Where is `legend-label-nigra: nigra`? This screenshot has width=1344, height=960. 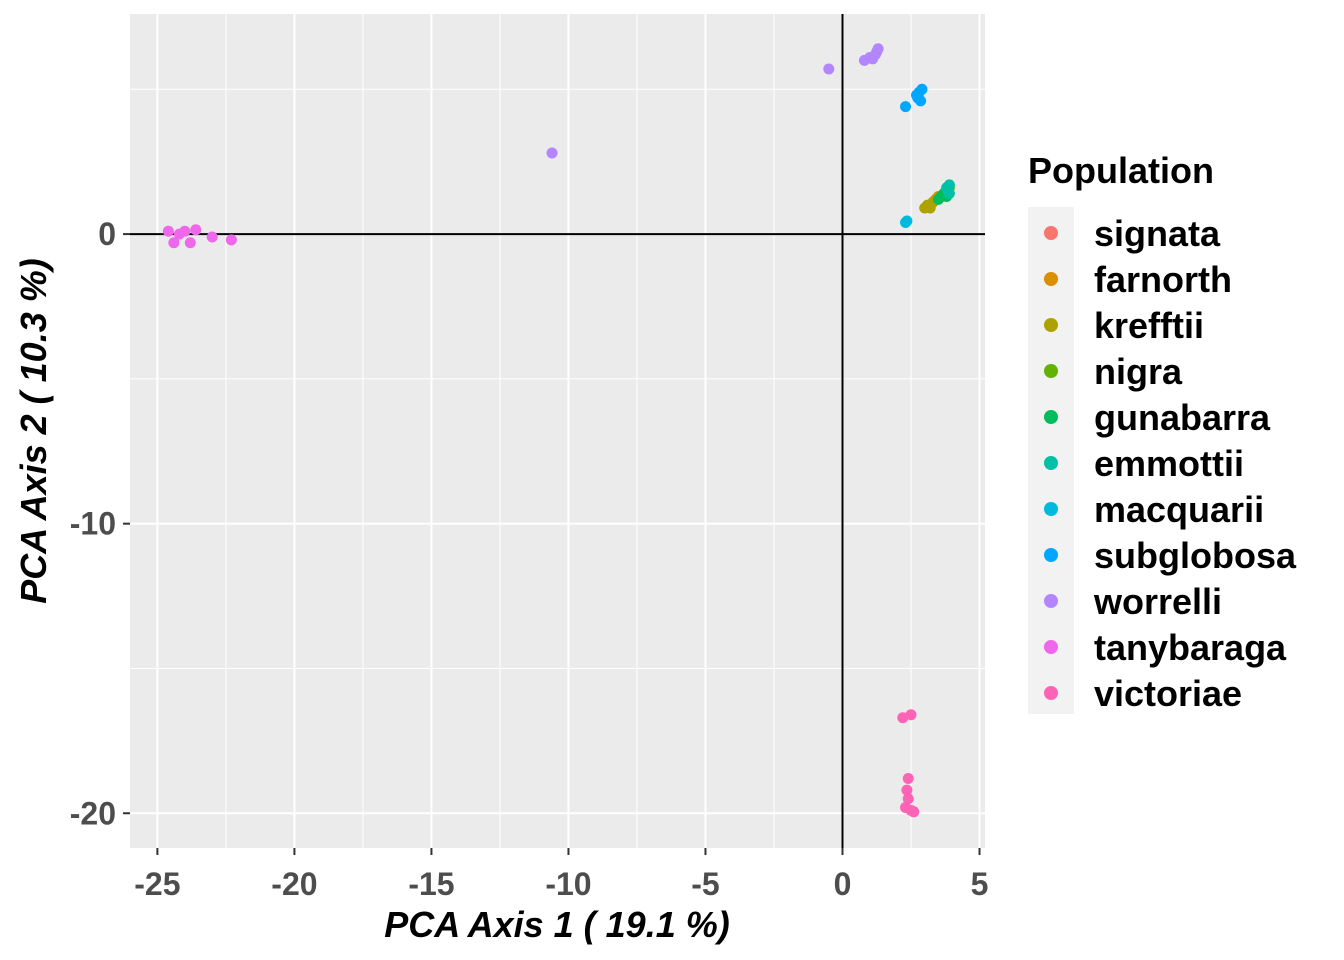 legend-label-nigra: nigra is located at coordinates (1138, 371).